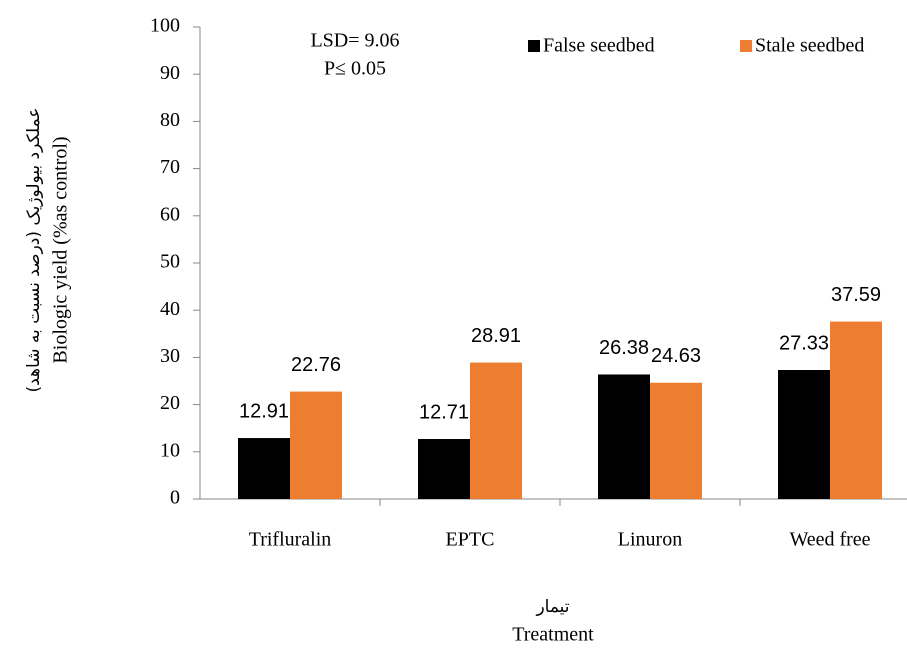 This screenshot has width=907, height=651. Describe the element at coordinates (264, 411) in the screenshot. I see `value-label: 12.91` at that location.